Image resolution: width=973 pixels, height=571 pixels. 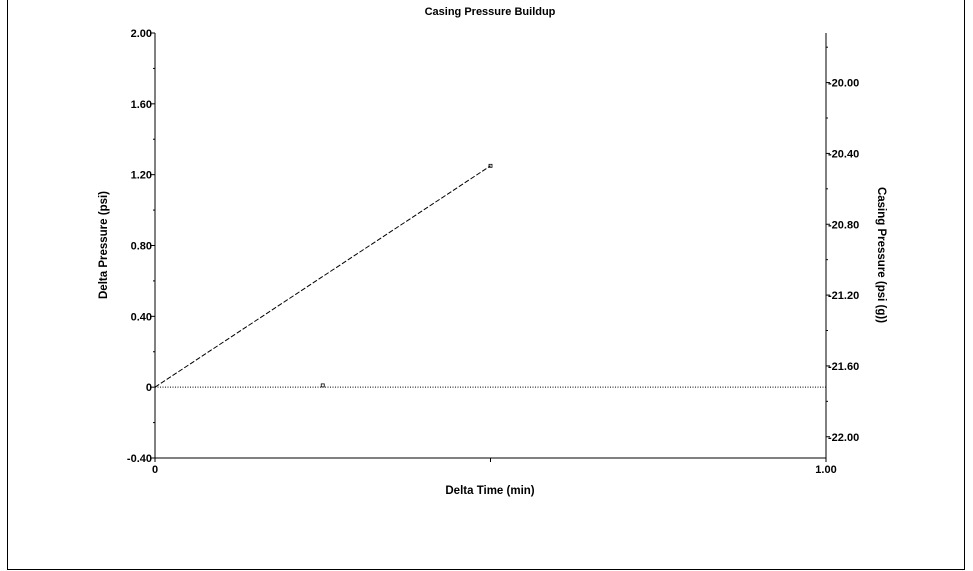 What do you see at coordinates (843, 296) in the screenshot?
I see `y2-tick-label: -21.20` at bounding box center [843, 296].